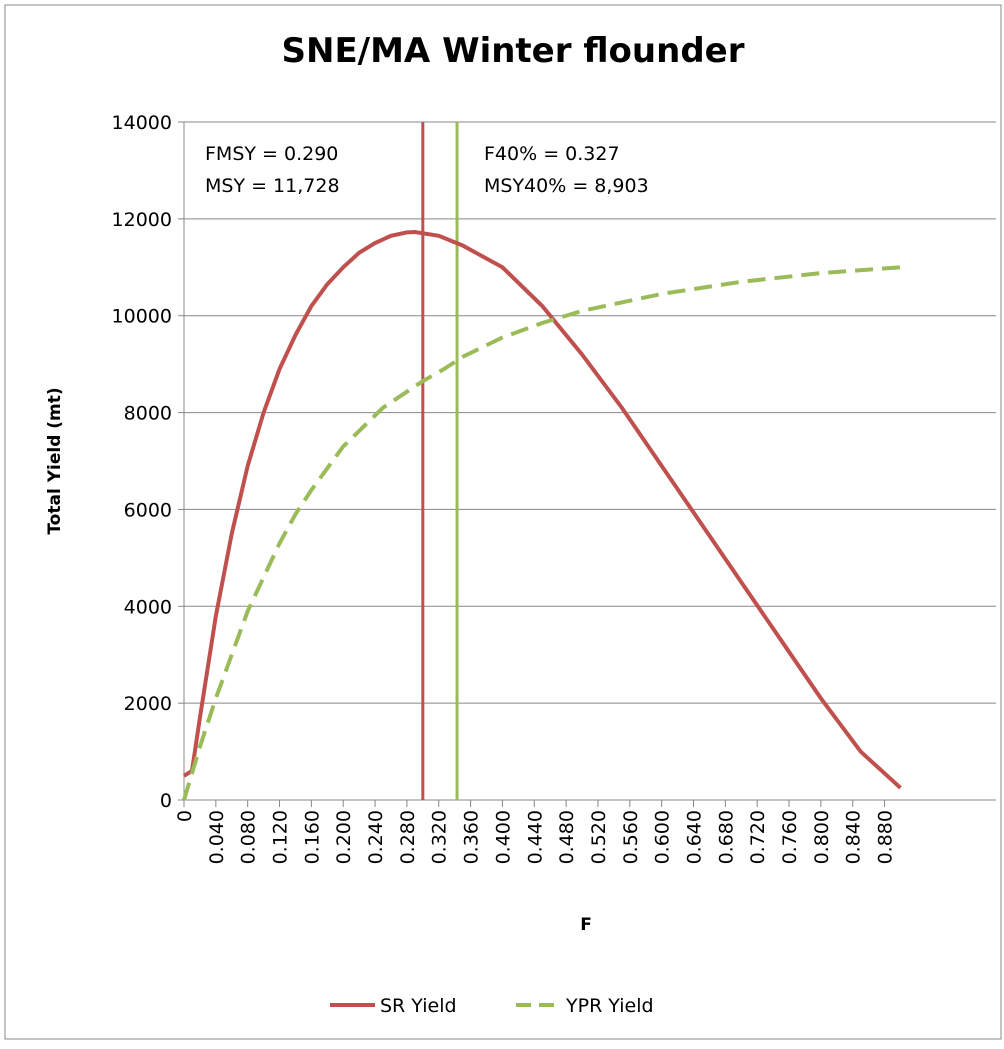 The height and width of the screenshot is (1049, 1004). Describe the element at coordinates (886, 837) in the screenshot. I see `x-tick-label: 0.880` at that location.